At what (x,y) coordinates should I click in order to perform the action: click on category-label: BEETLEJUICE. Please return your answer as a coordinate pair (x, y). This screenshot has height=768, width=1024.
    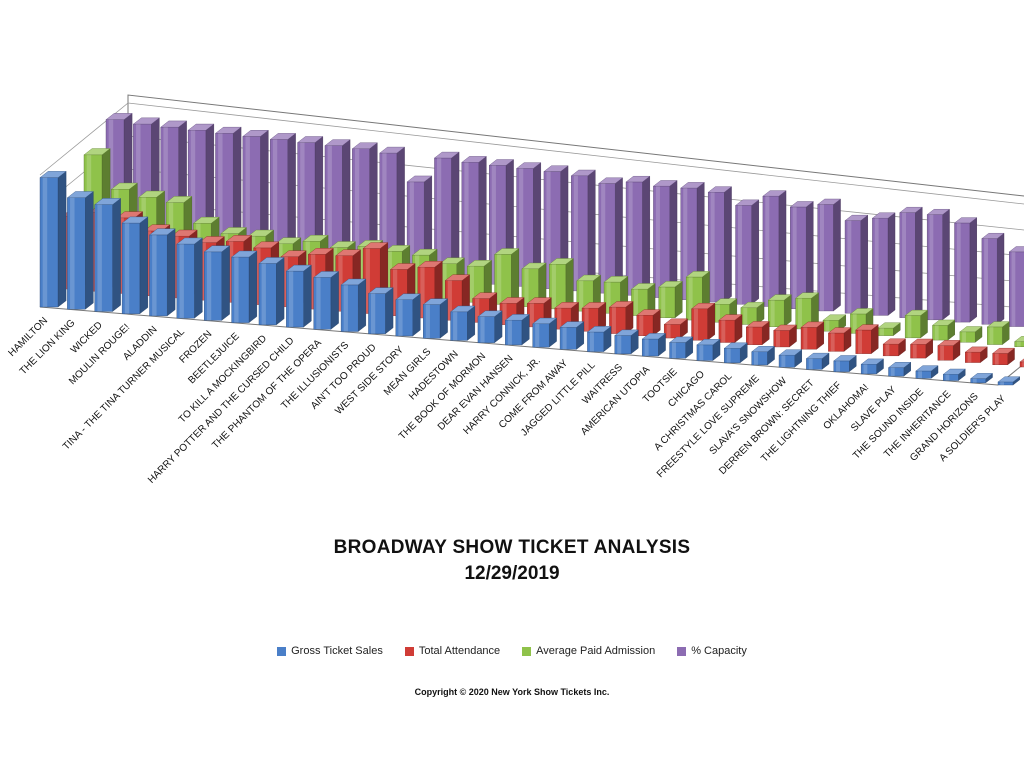
    Looking at the image, I should click on (214, 359).